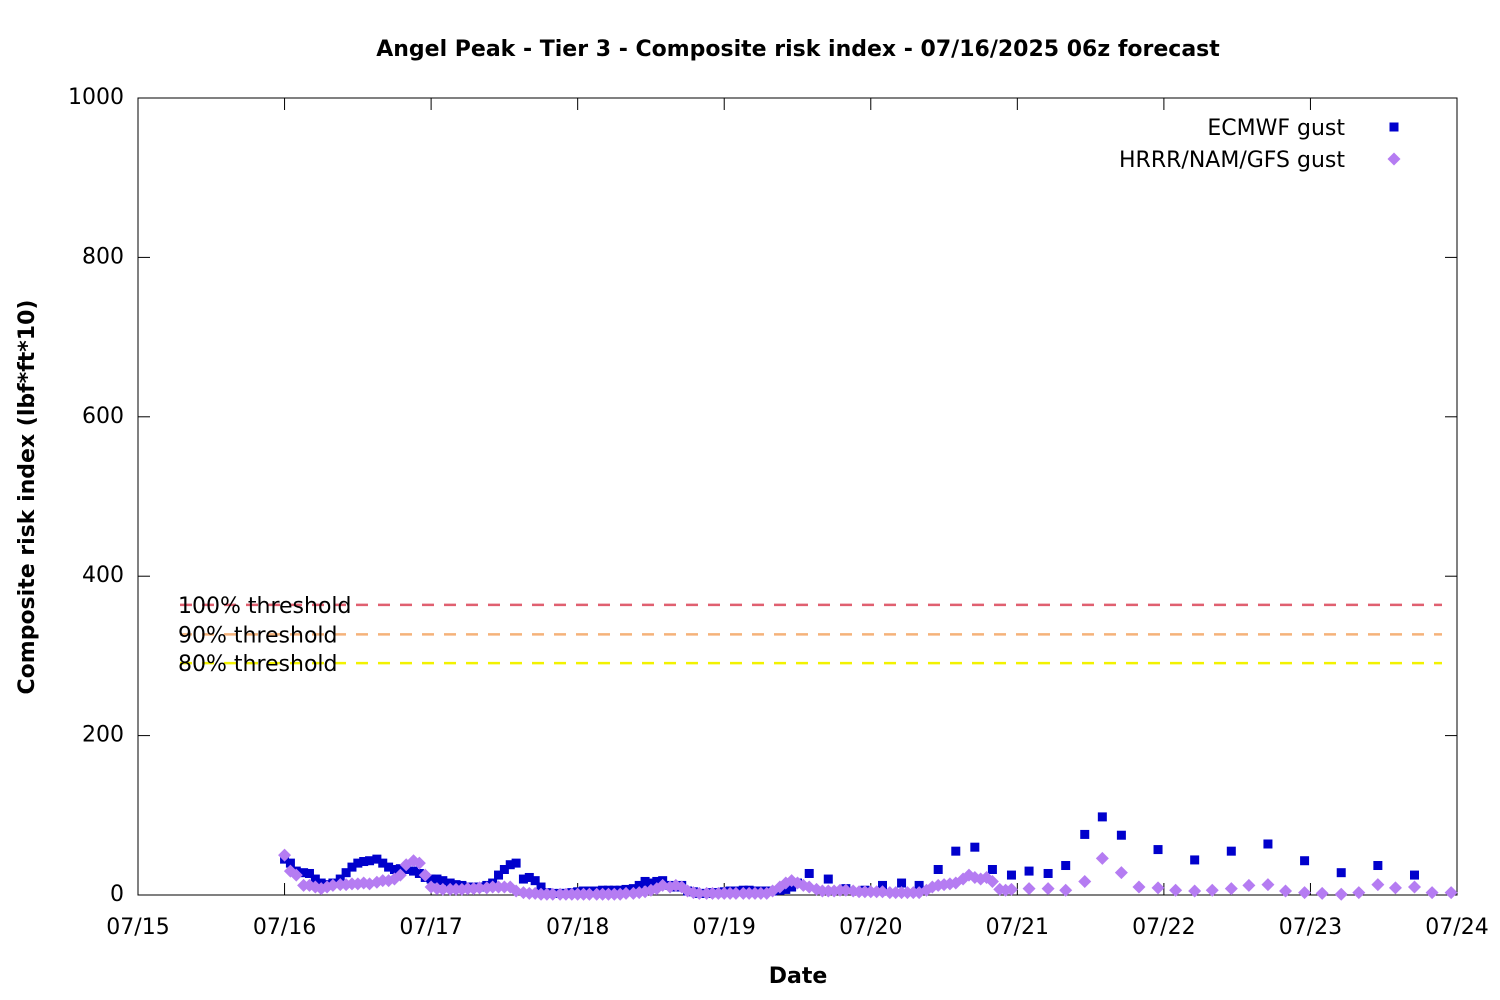  I want to click on x-tick-label: 07/16, so click(284, 927).